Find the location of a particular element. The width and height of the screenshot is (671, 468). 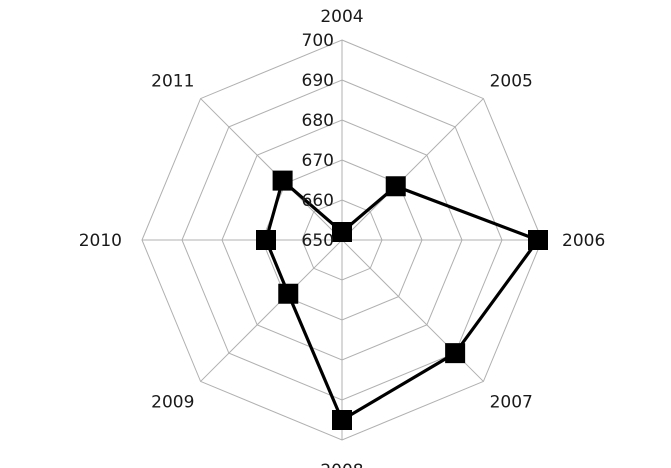

category-label-2005: 2005 is located at coordinates (511, 81).